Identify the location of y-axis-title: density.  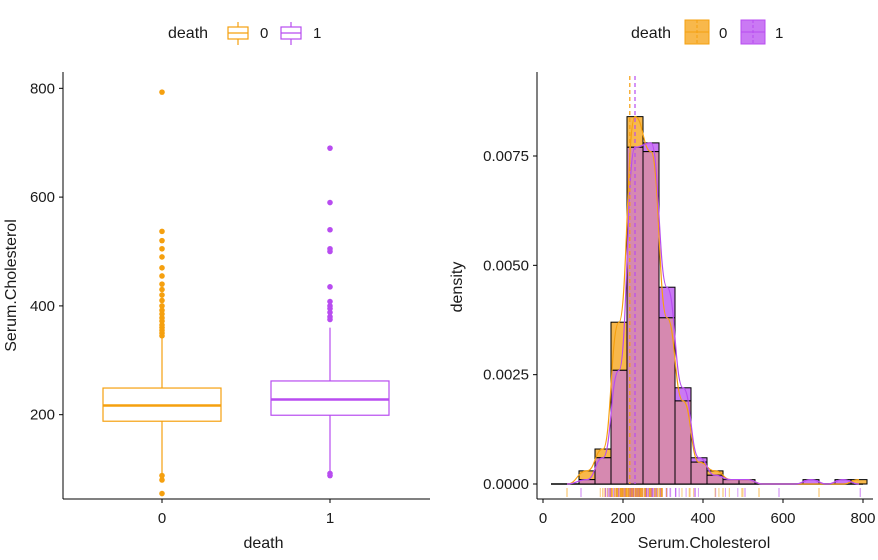
(457, 287).